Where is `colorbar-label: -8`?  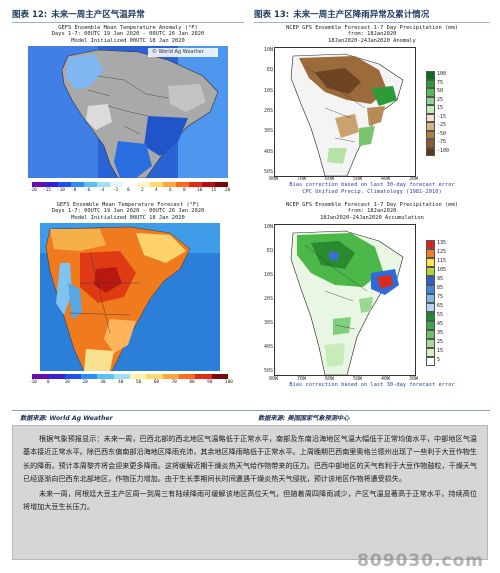
colorbar-label: -8 is located at coordinates (74, 190).